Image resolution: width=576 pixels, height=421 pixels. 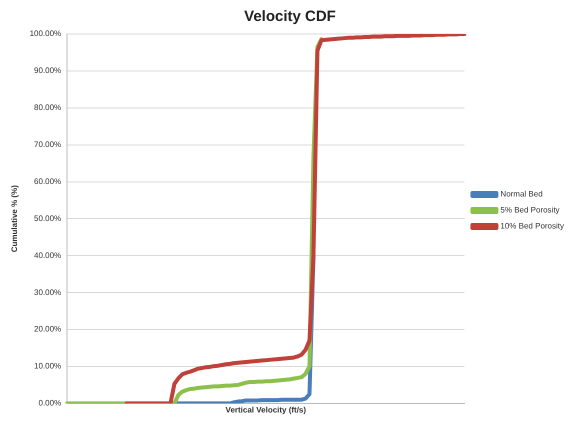 I want to click on y-tick-label: 30.00%, so click(x=48, y=292).